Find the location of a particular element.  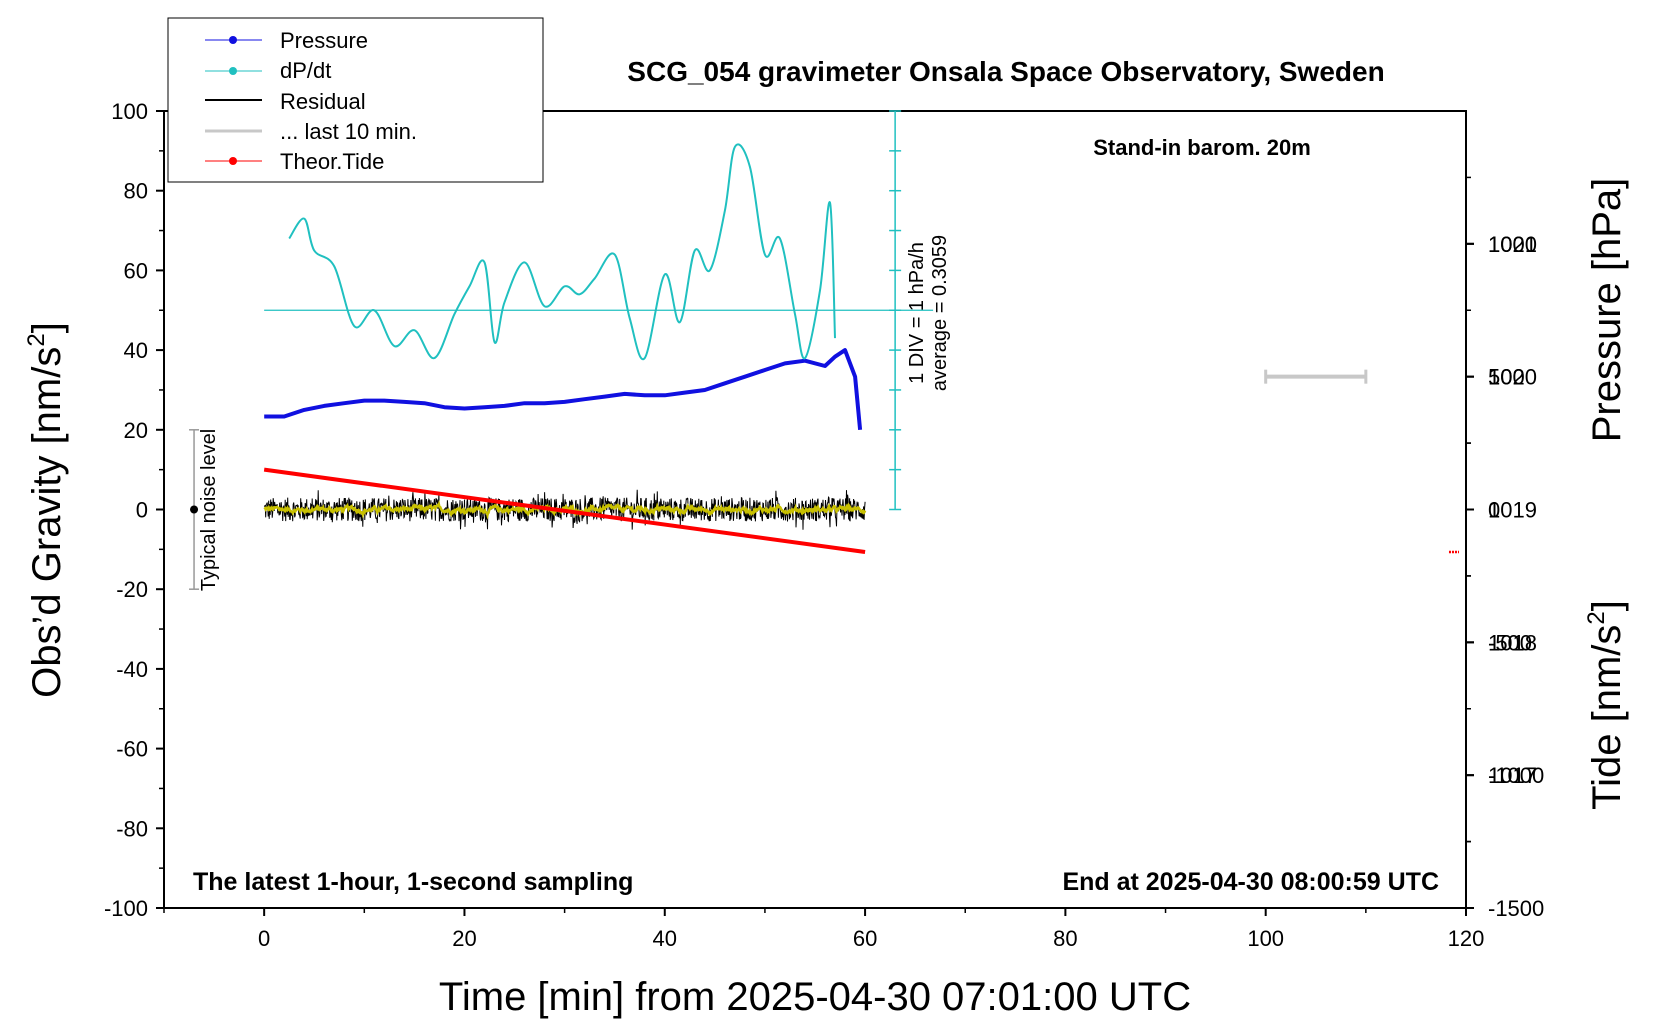

pressure-tick-label: 1020 is located at coordinates (1512, 377).